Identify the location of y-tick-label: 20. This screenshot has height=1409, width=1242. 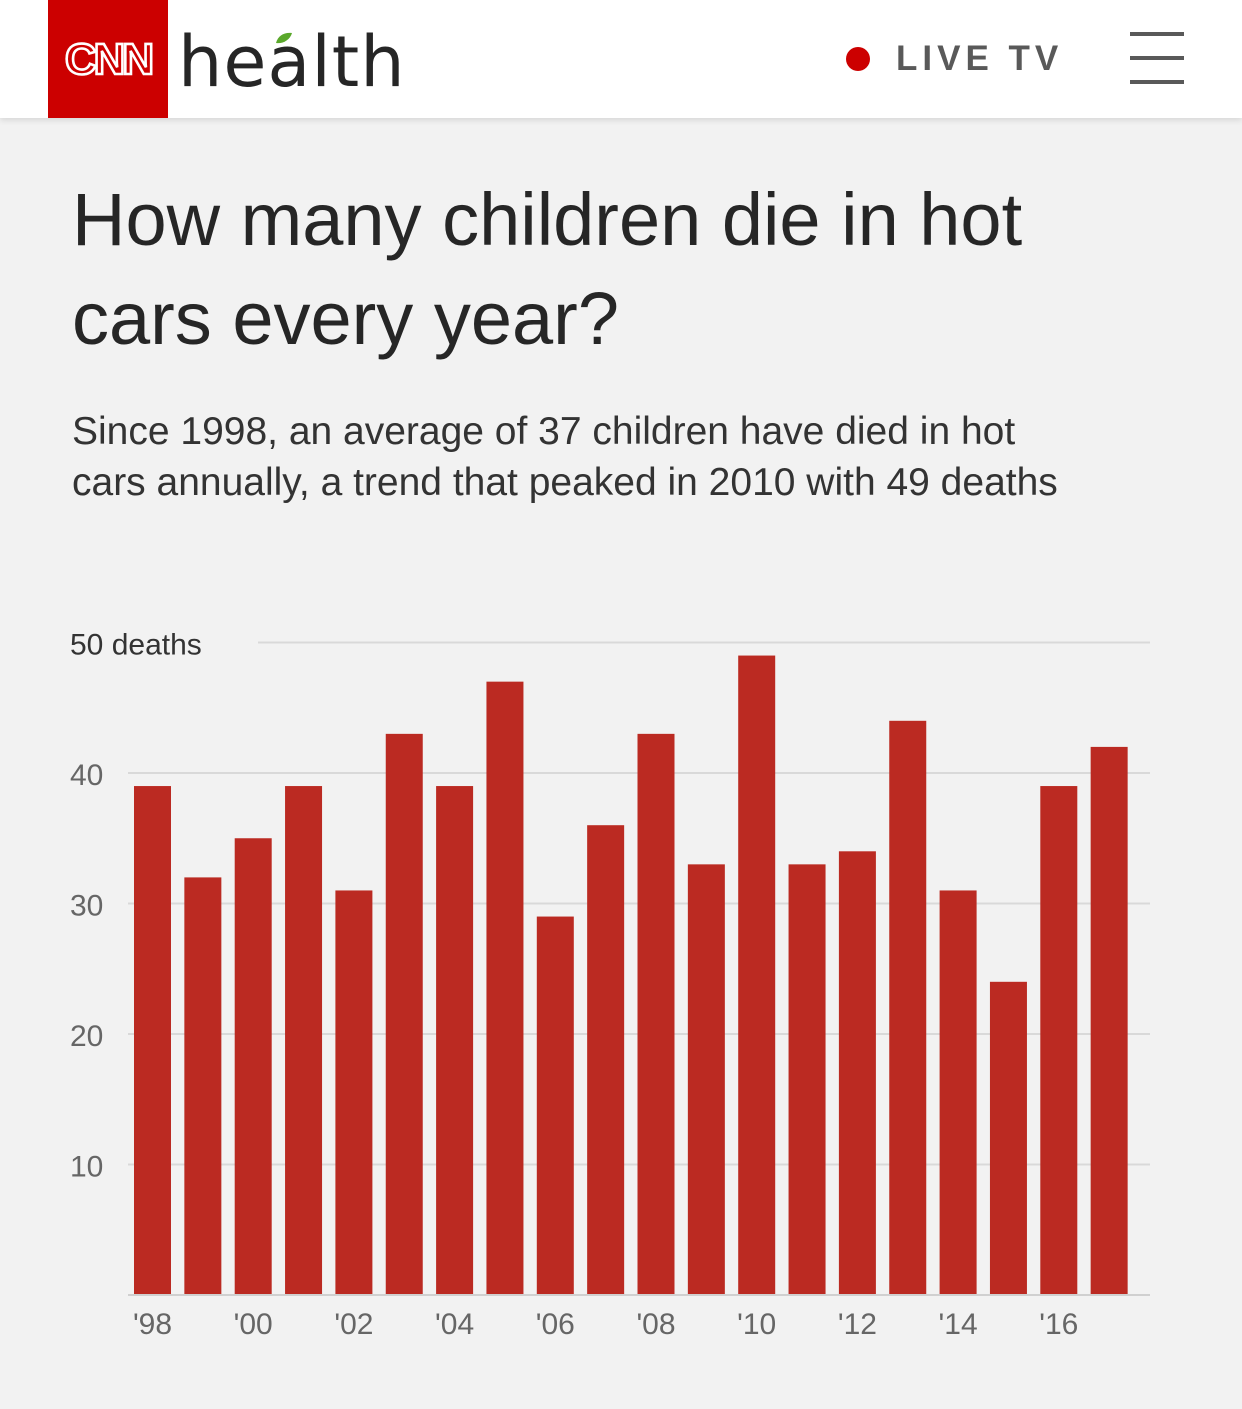
(86, 1036).